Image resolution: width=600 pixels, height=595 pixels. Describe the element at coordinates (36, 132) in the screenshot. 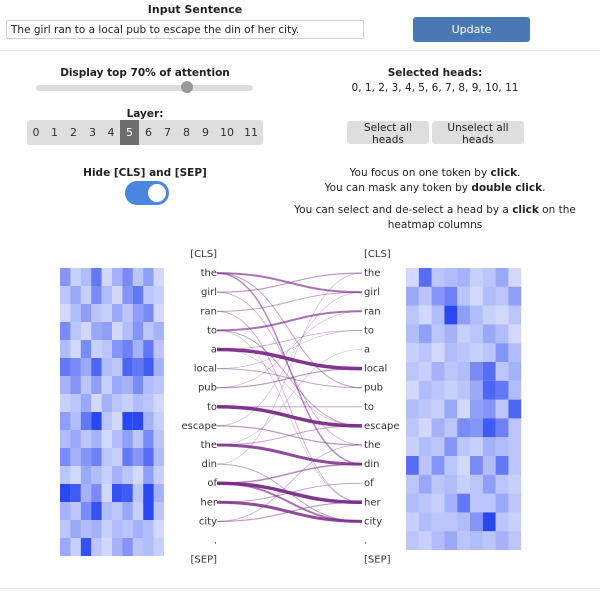

I see `layer-option-0: 0` at that location.